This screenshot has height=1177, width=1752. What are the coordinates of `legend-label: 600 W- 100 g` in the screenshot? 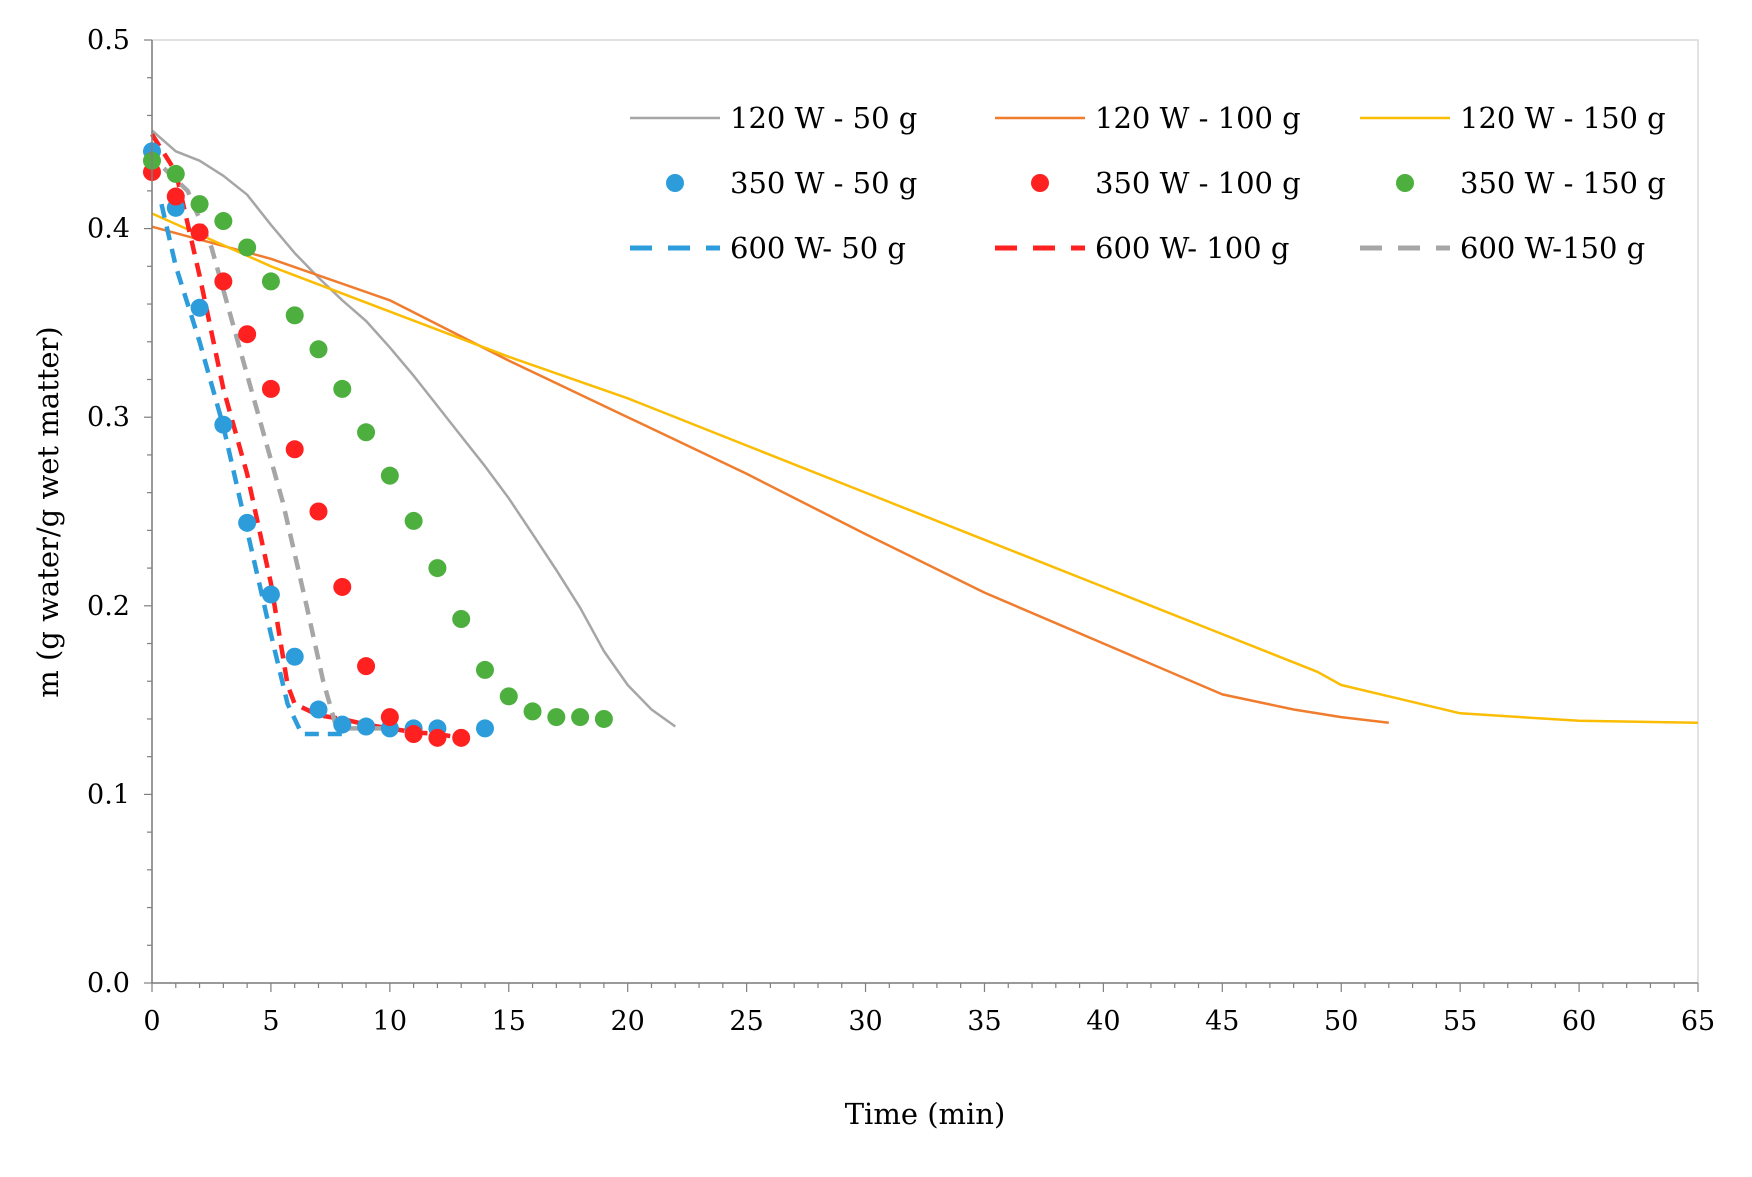 It's located at (1192, 248).